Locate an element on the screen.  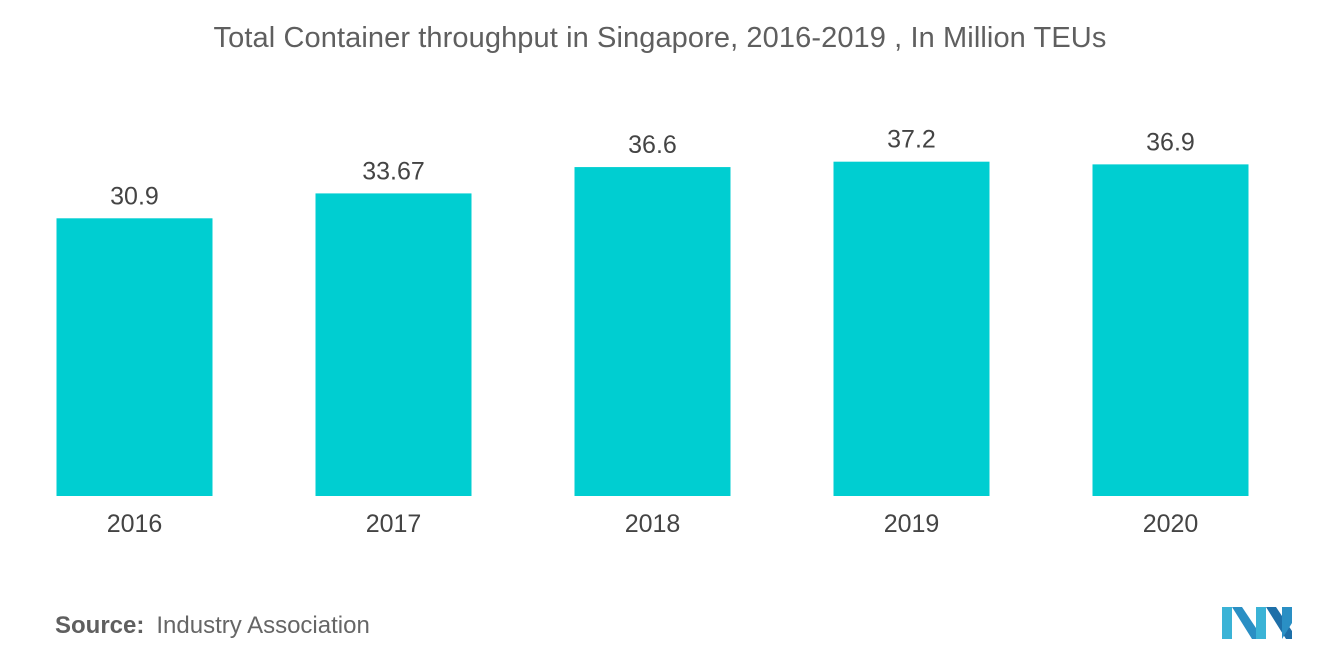
source-text: Industry Association is located at coordinates (263, 625).